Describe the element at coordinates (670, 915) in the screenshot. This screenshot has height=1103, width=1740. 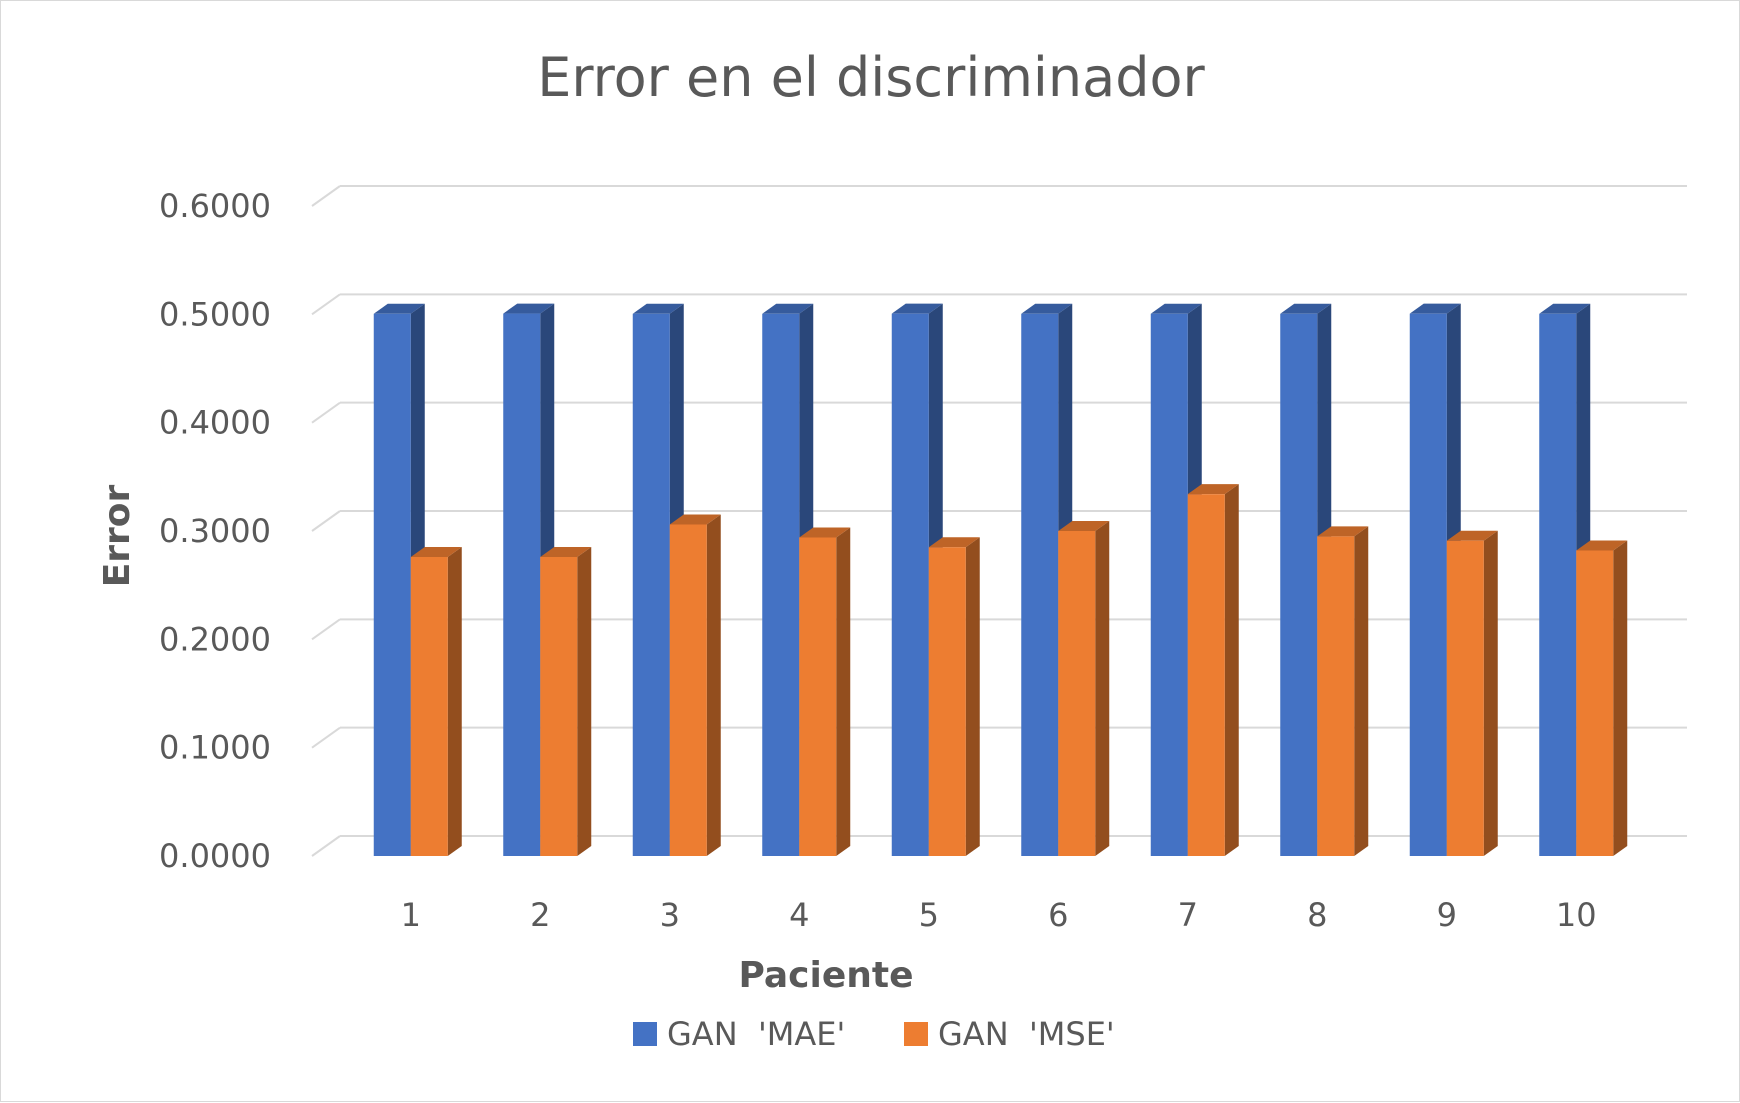
I see `x-tick-label: 3` at that location.